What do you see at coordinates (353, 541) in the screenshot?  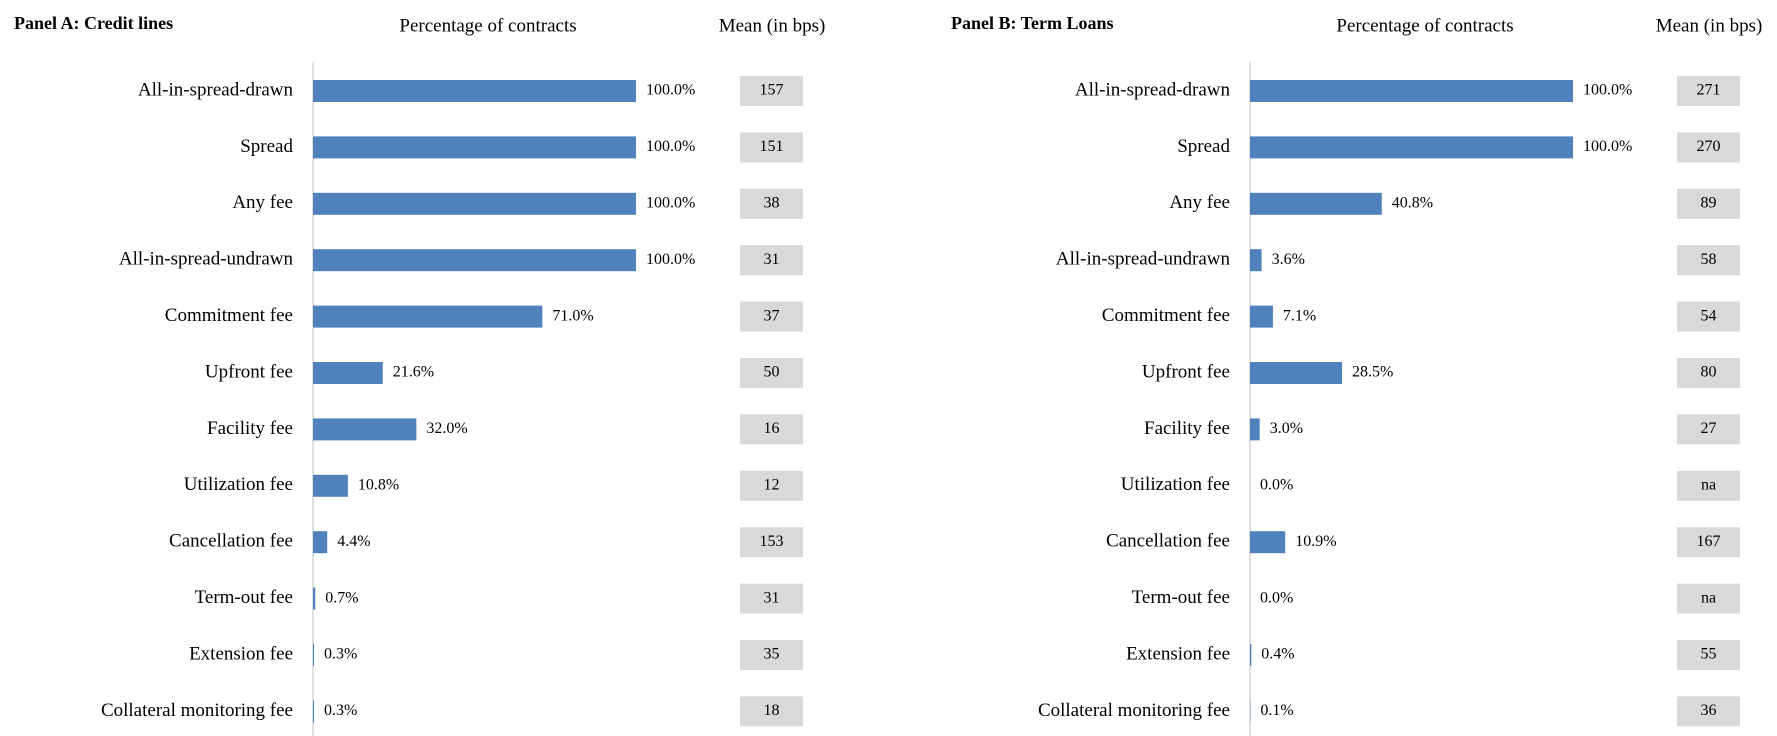 I see `value-label: 4.4%` at bounding box center [353, 541].